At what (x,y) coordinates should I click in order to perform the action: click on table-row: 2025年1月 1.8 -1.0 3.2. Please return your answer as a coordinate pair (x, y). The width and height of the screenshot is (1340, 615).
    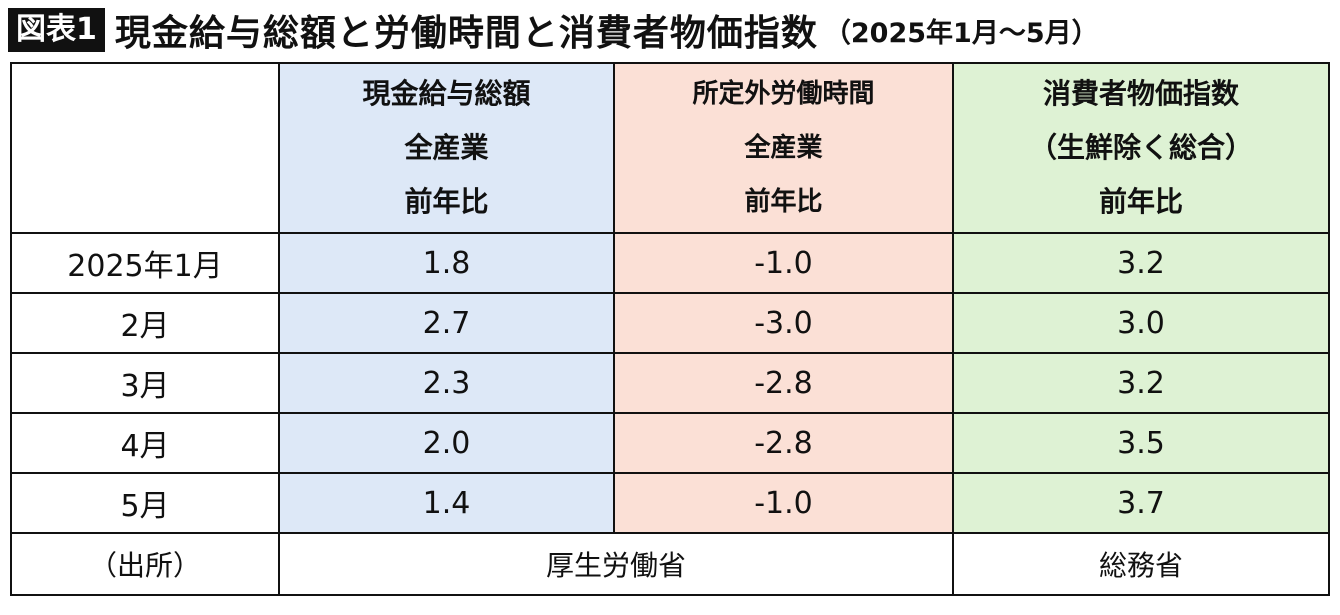
    Looking at the image, I should click on (670, 263).